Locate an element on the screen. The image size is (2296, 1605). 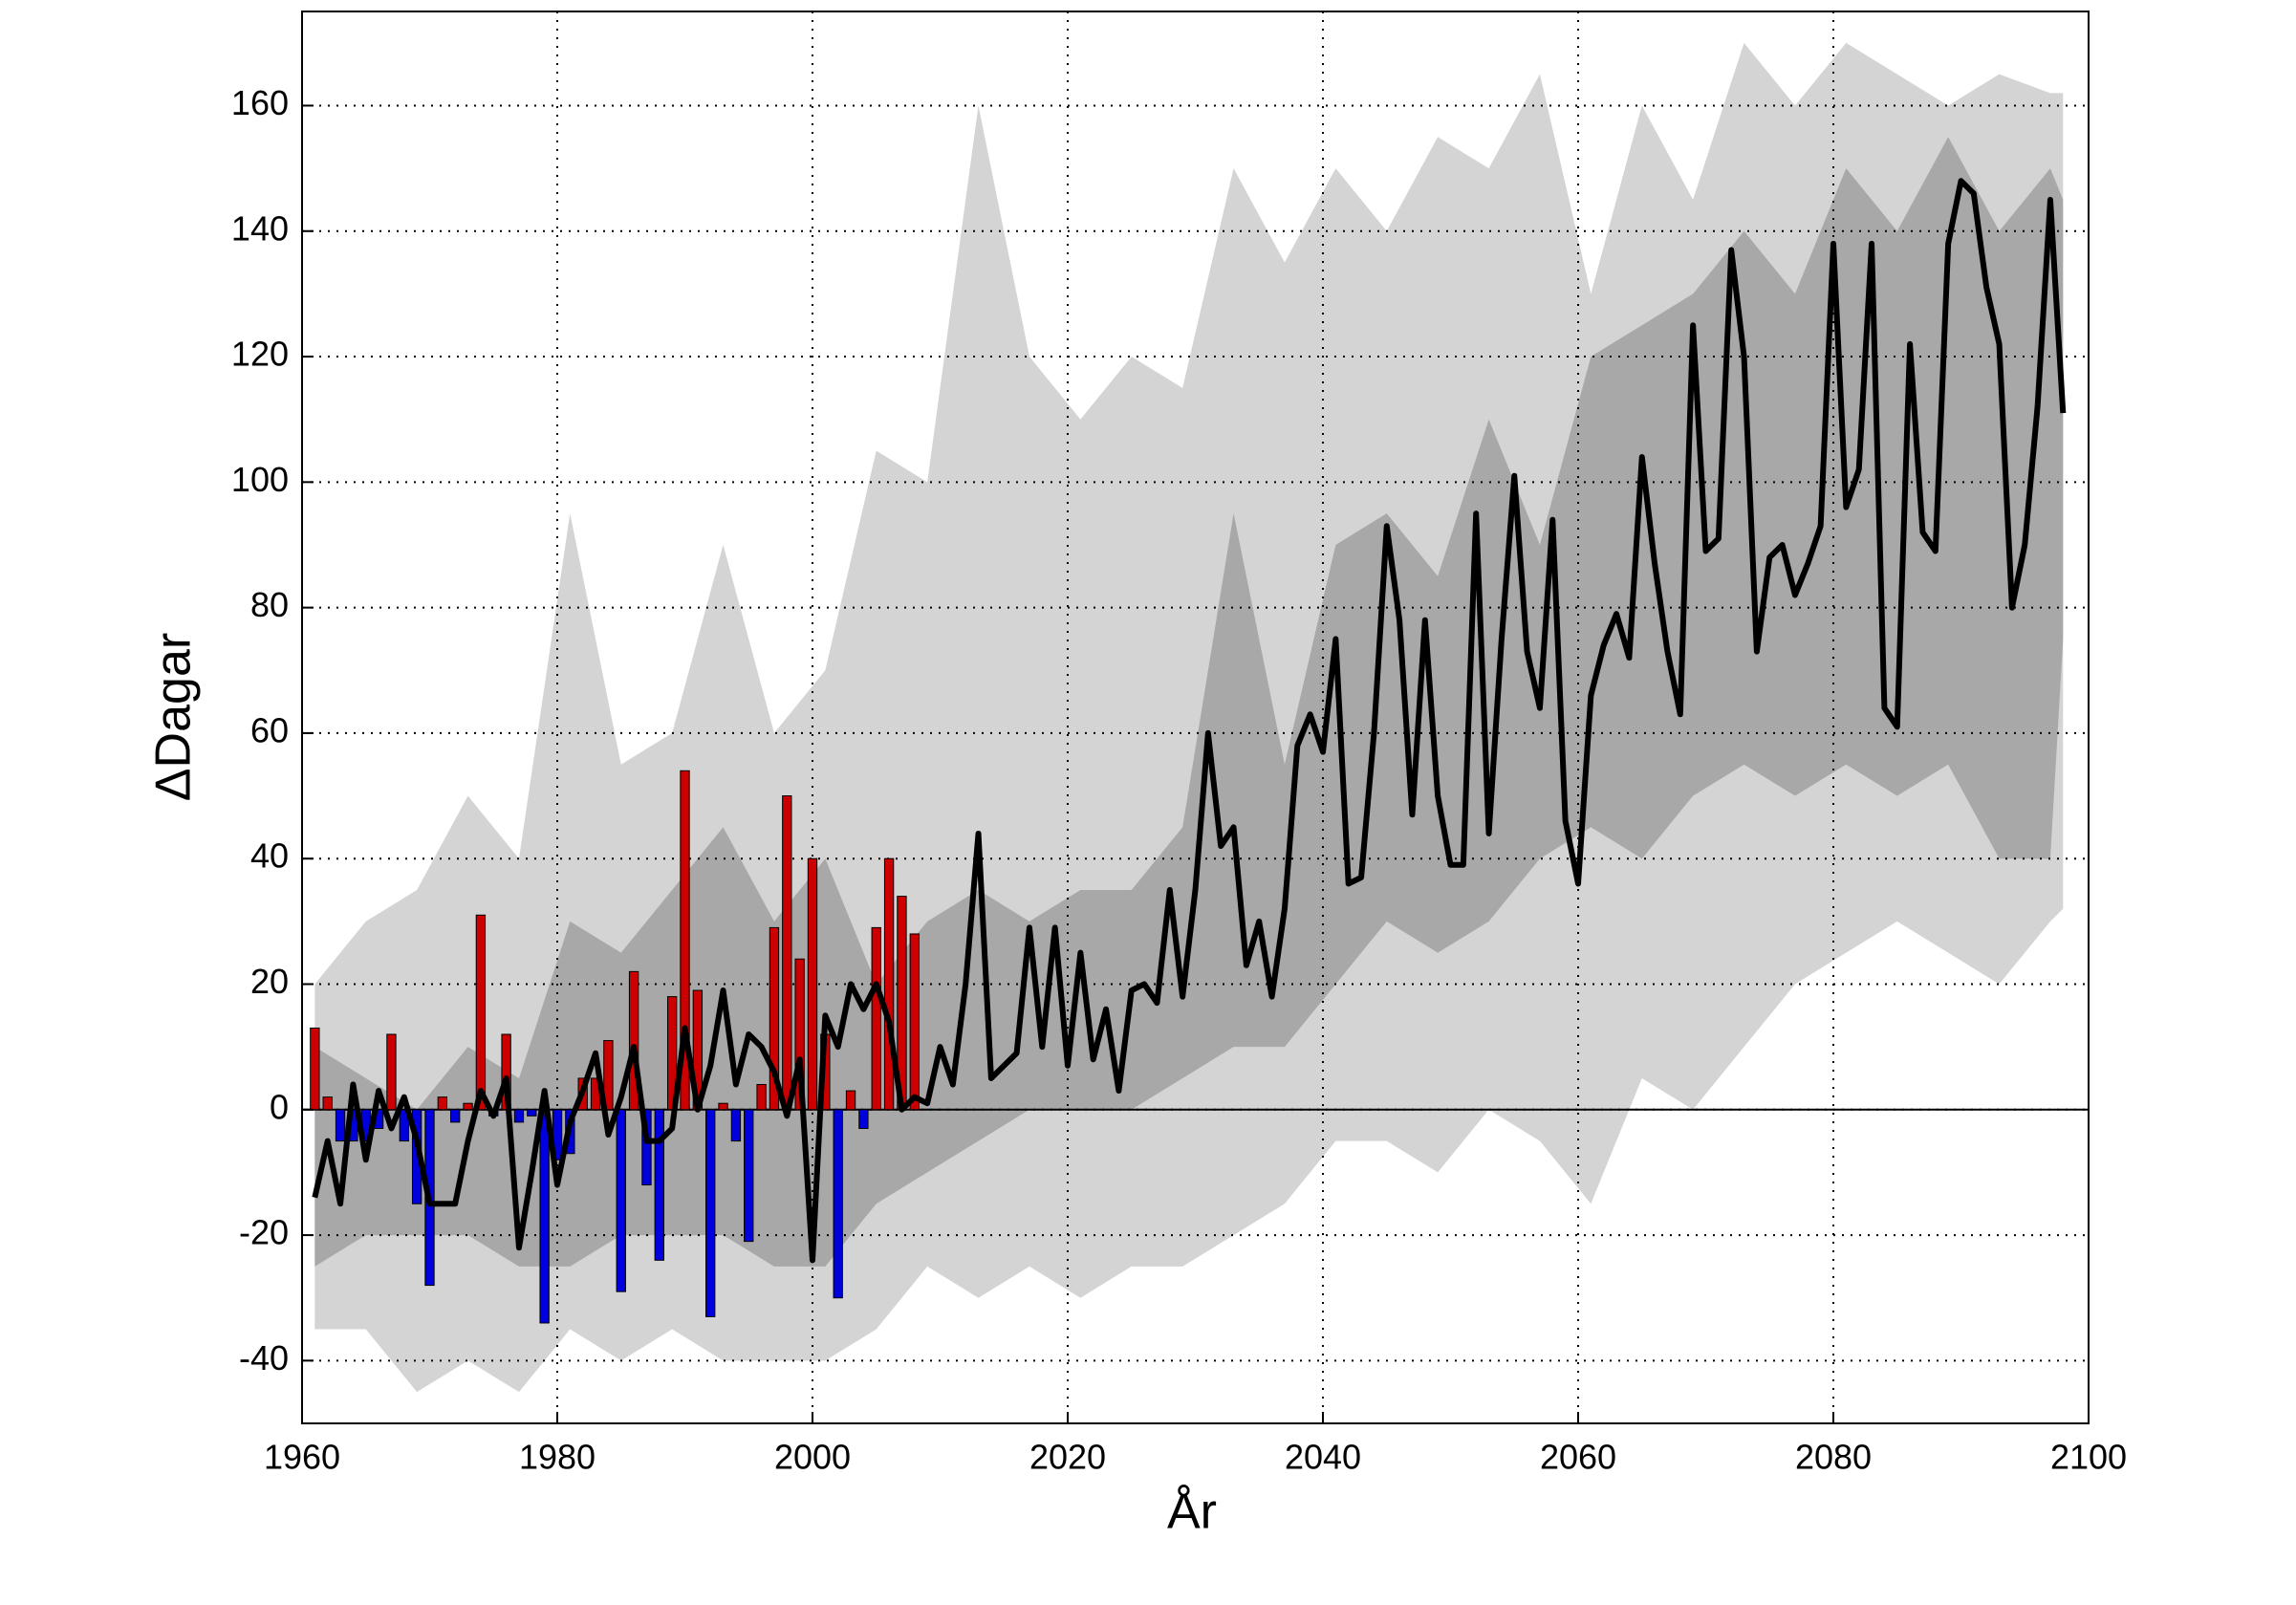
y-tick-label: 60 is located at coordinates (269, 729).